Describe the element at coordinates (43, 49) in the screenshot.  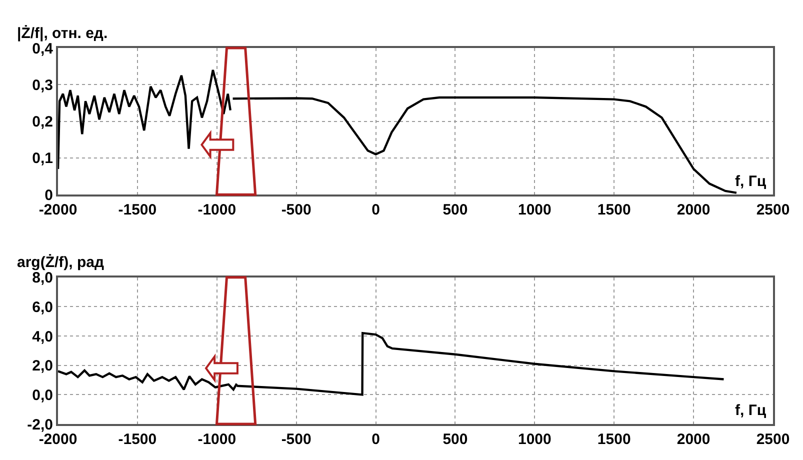
I see `y-tick-label: 0,4` at that location.